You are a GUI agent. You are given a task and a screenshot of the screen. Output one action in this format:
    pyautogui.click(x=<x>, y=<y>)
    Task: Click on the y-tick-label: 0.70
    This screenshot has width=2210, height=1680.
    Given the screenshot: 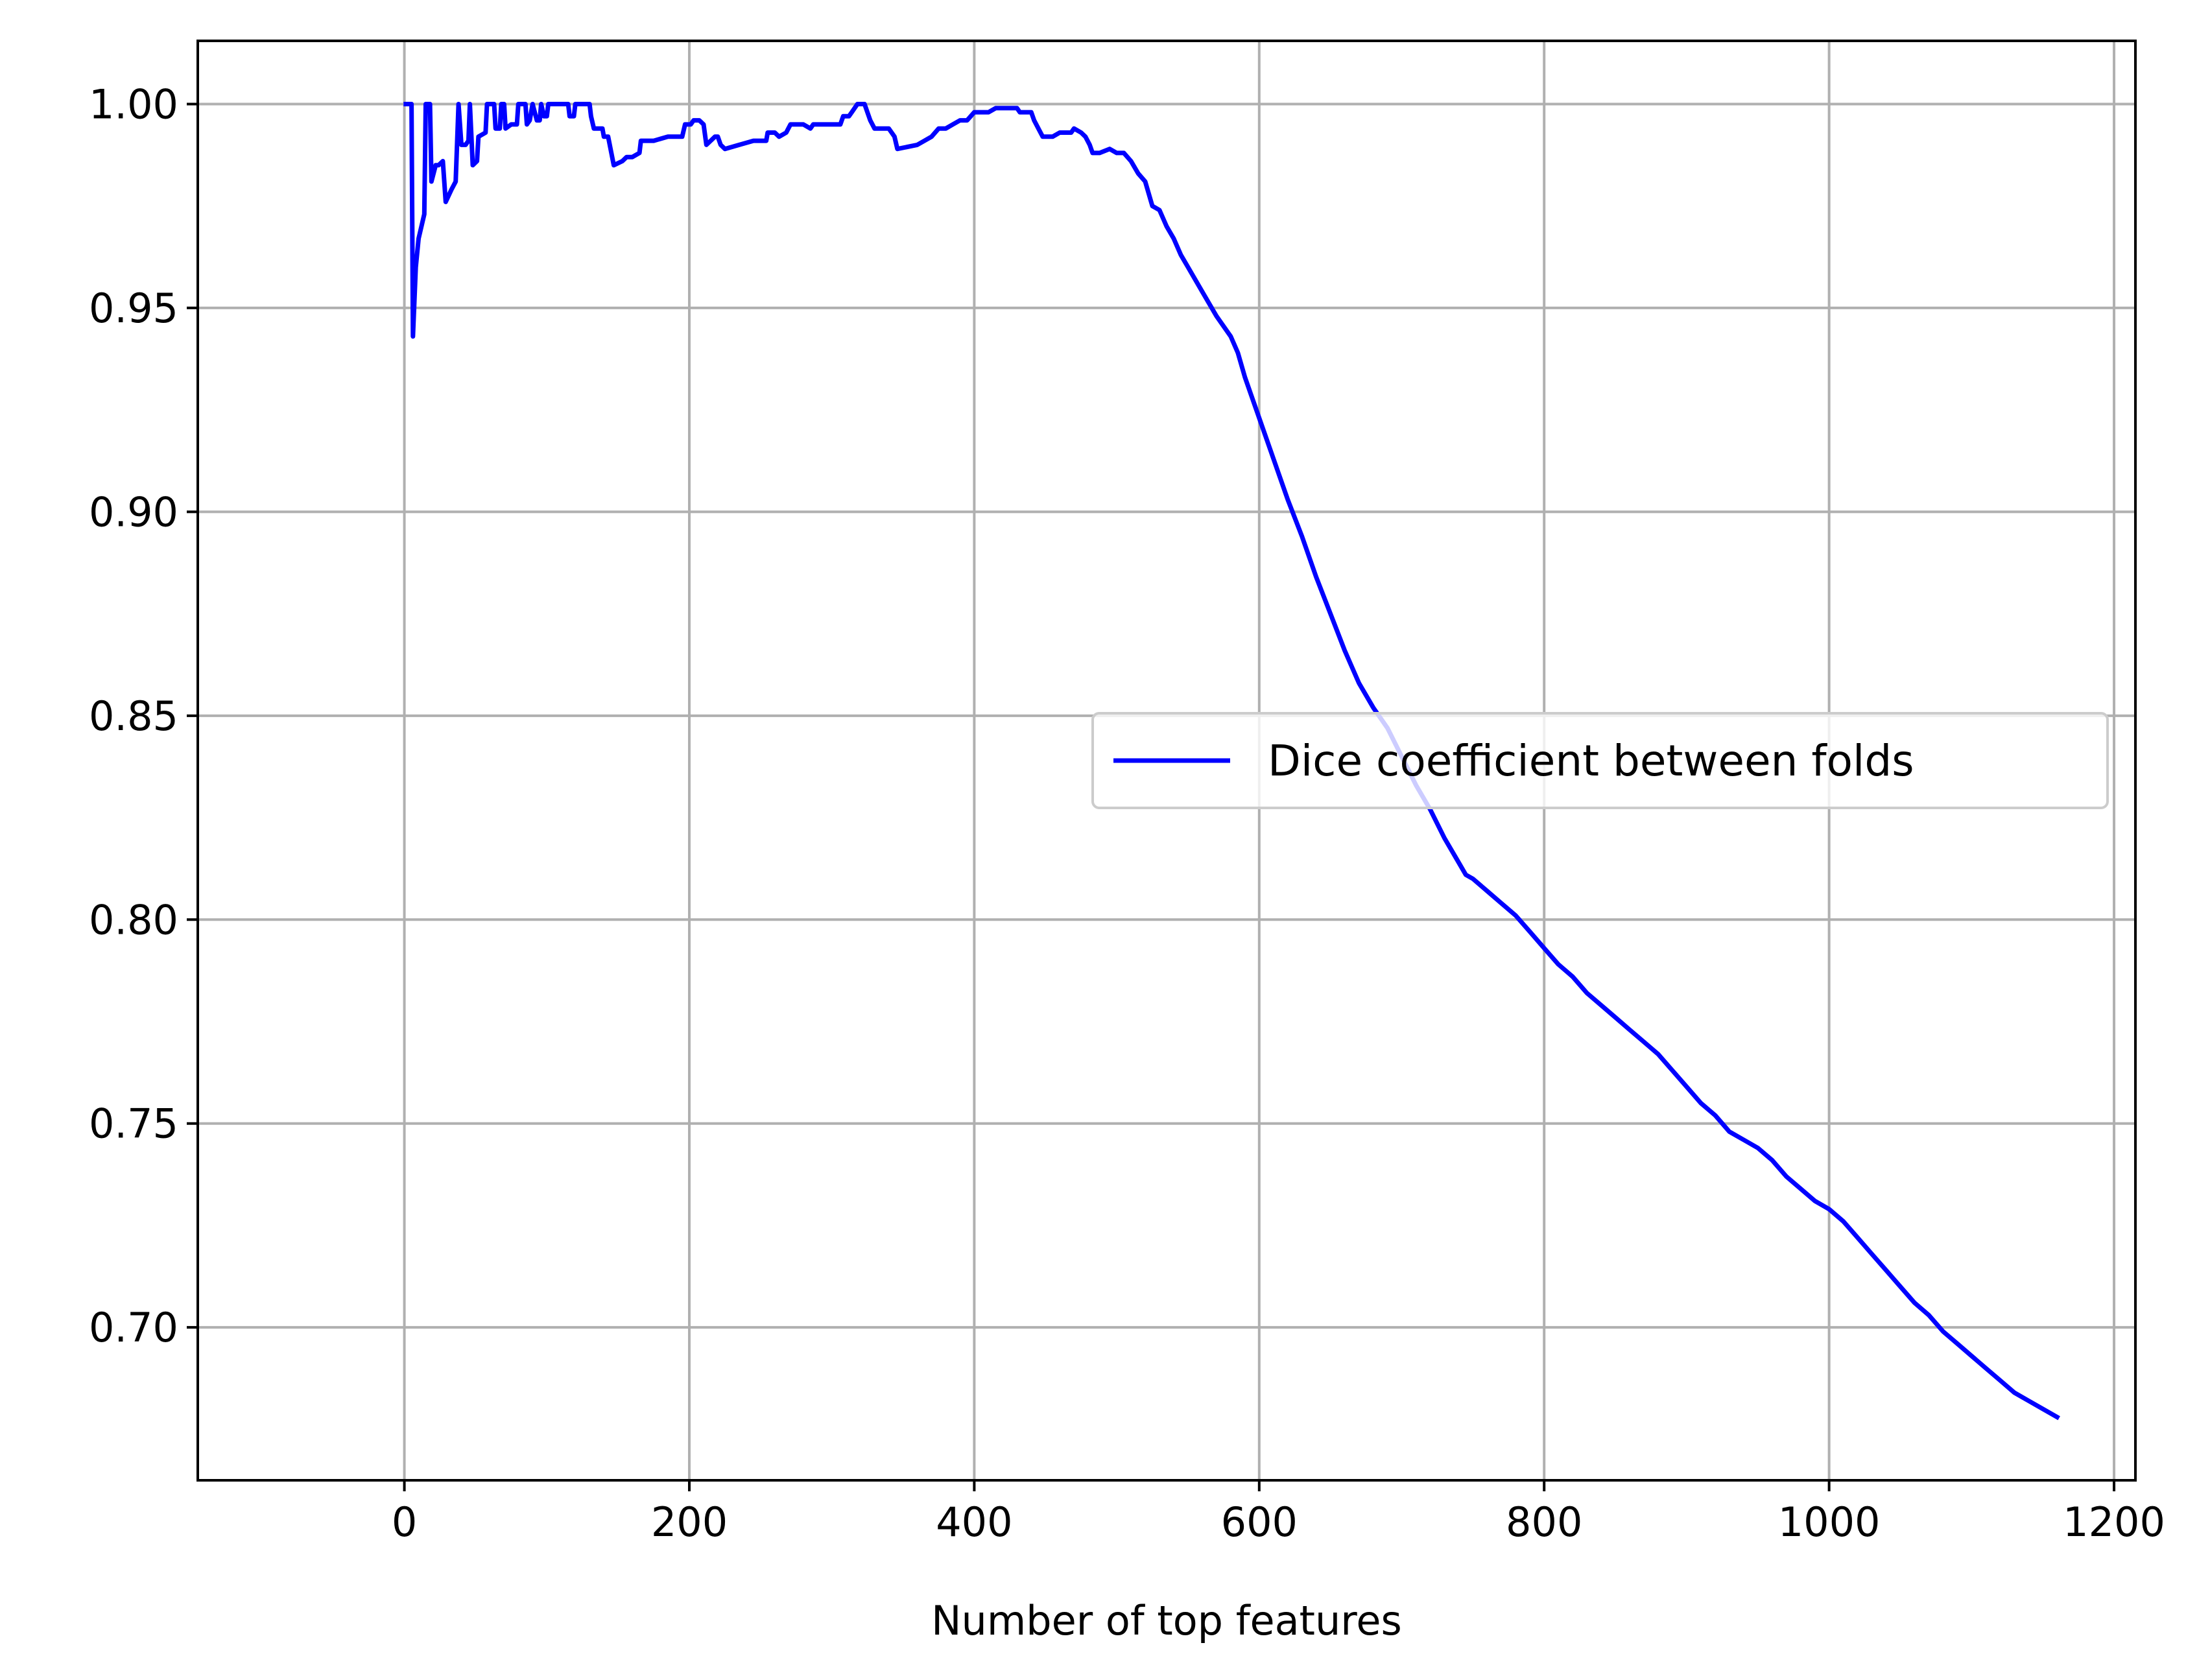 What is the action you would take?
    pyautogui.click(x=134, y=1327)
    